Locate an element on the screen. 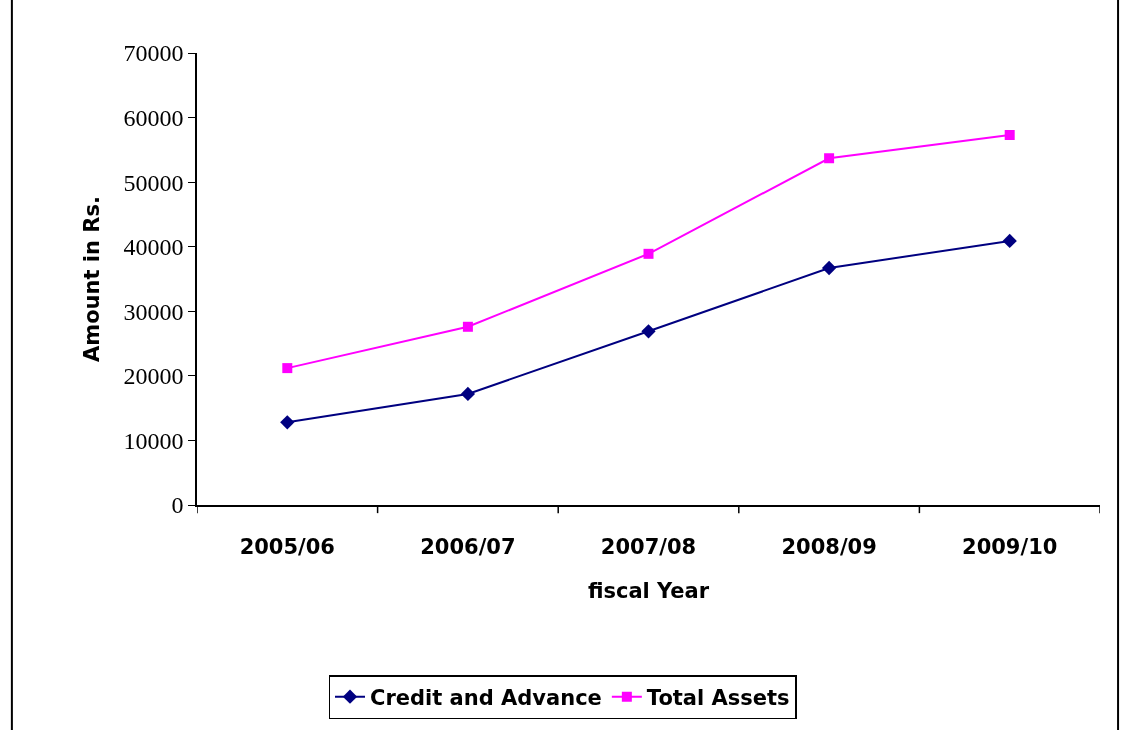 The width and height of the screenshot is (1125, 730). y-tick-label: 50000 is located at coordinates (153, 182).